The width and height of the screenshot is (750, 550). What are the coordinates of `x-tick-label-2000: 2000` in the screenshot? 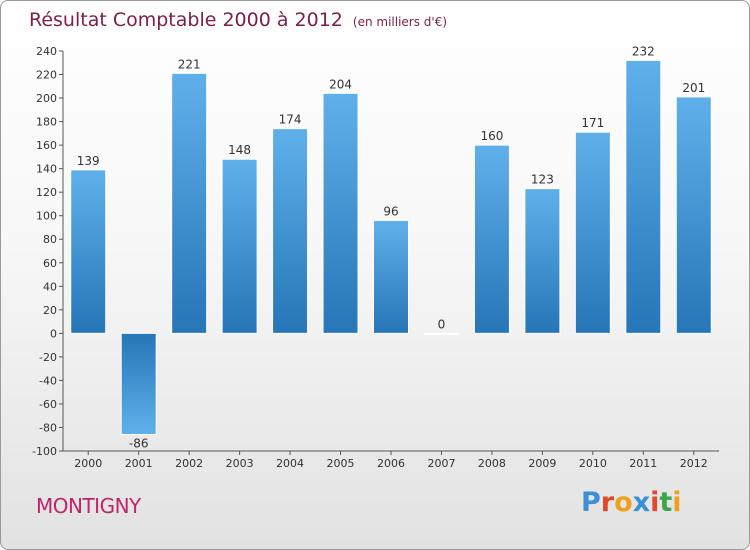 It's located at (88, 463).